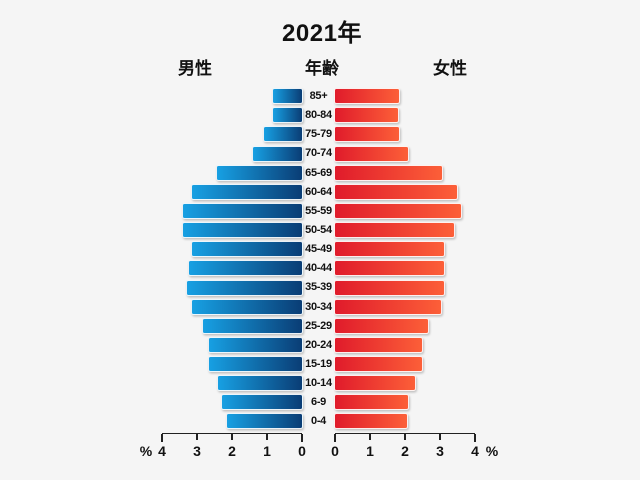 The image size is (640, 480). I want to click on age-label: 25-29, so click(318, 325).